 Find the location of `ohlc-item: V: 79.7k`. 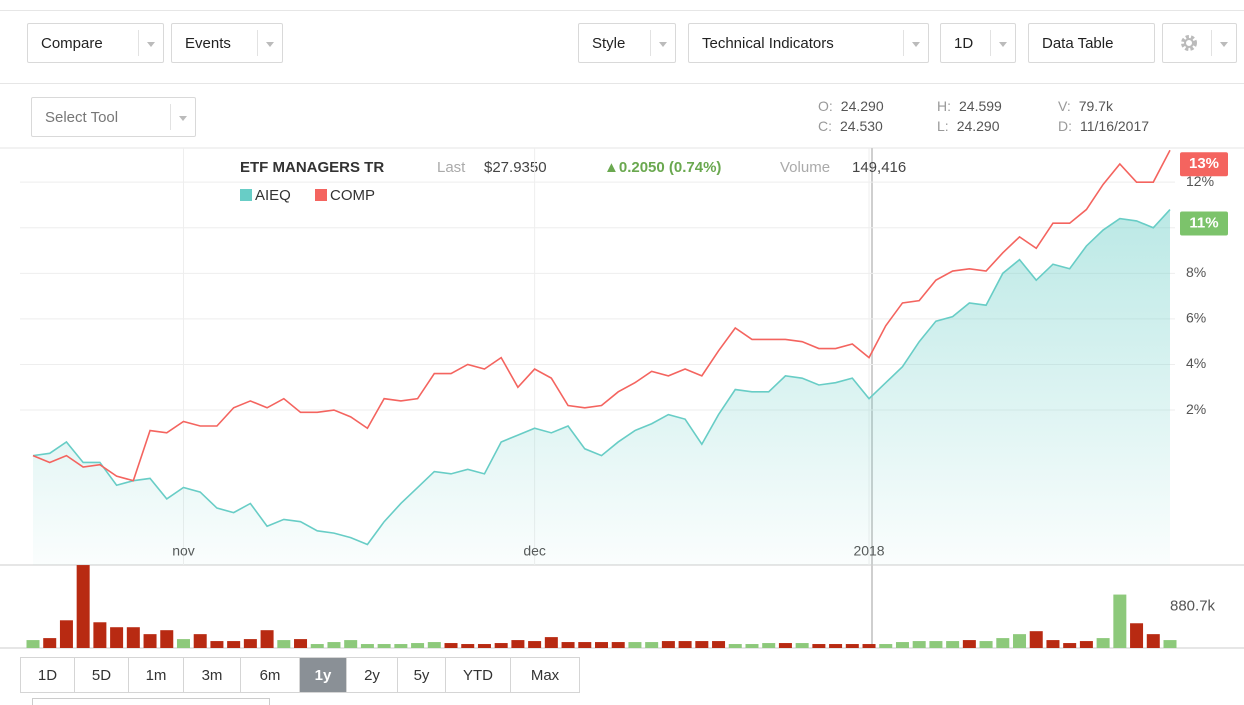

ohlc-item: V: 79.7k is located at coordinates (1085, 106).